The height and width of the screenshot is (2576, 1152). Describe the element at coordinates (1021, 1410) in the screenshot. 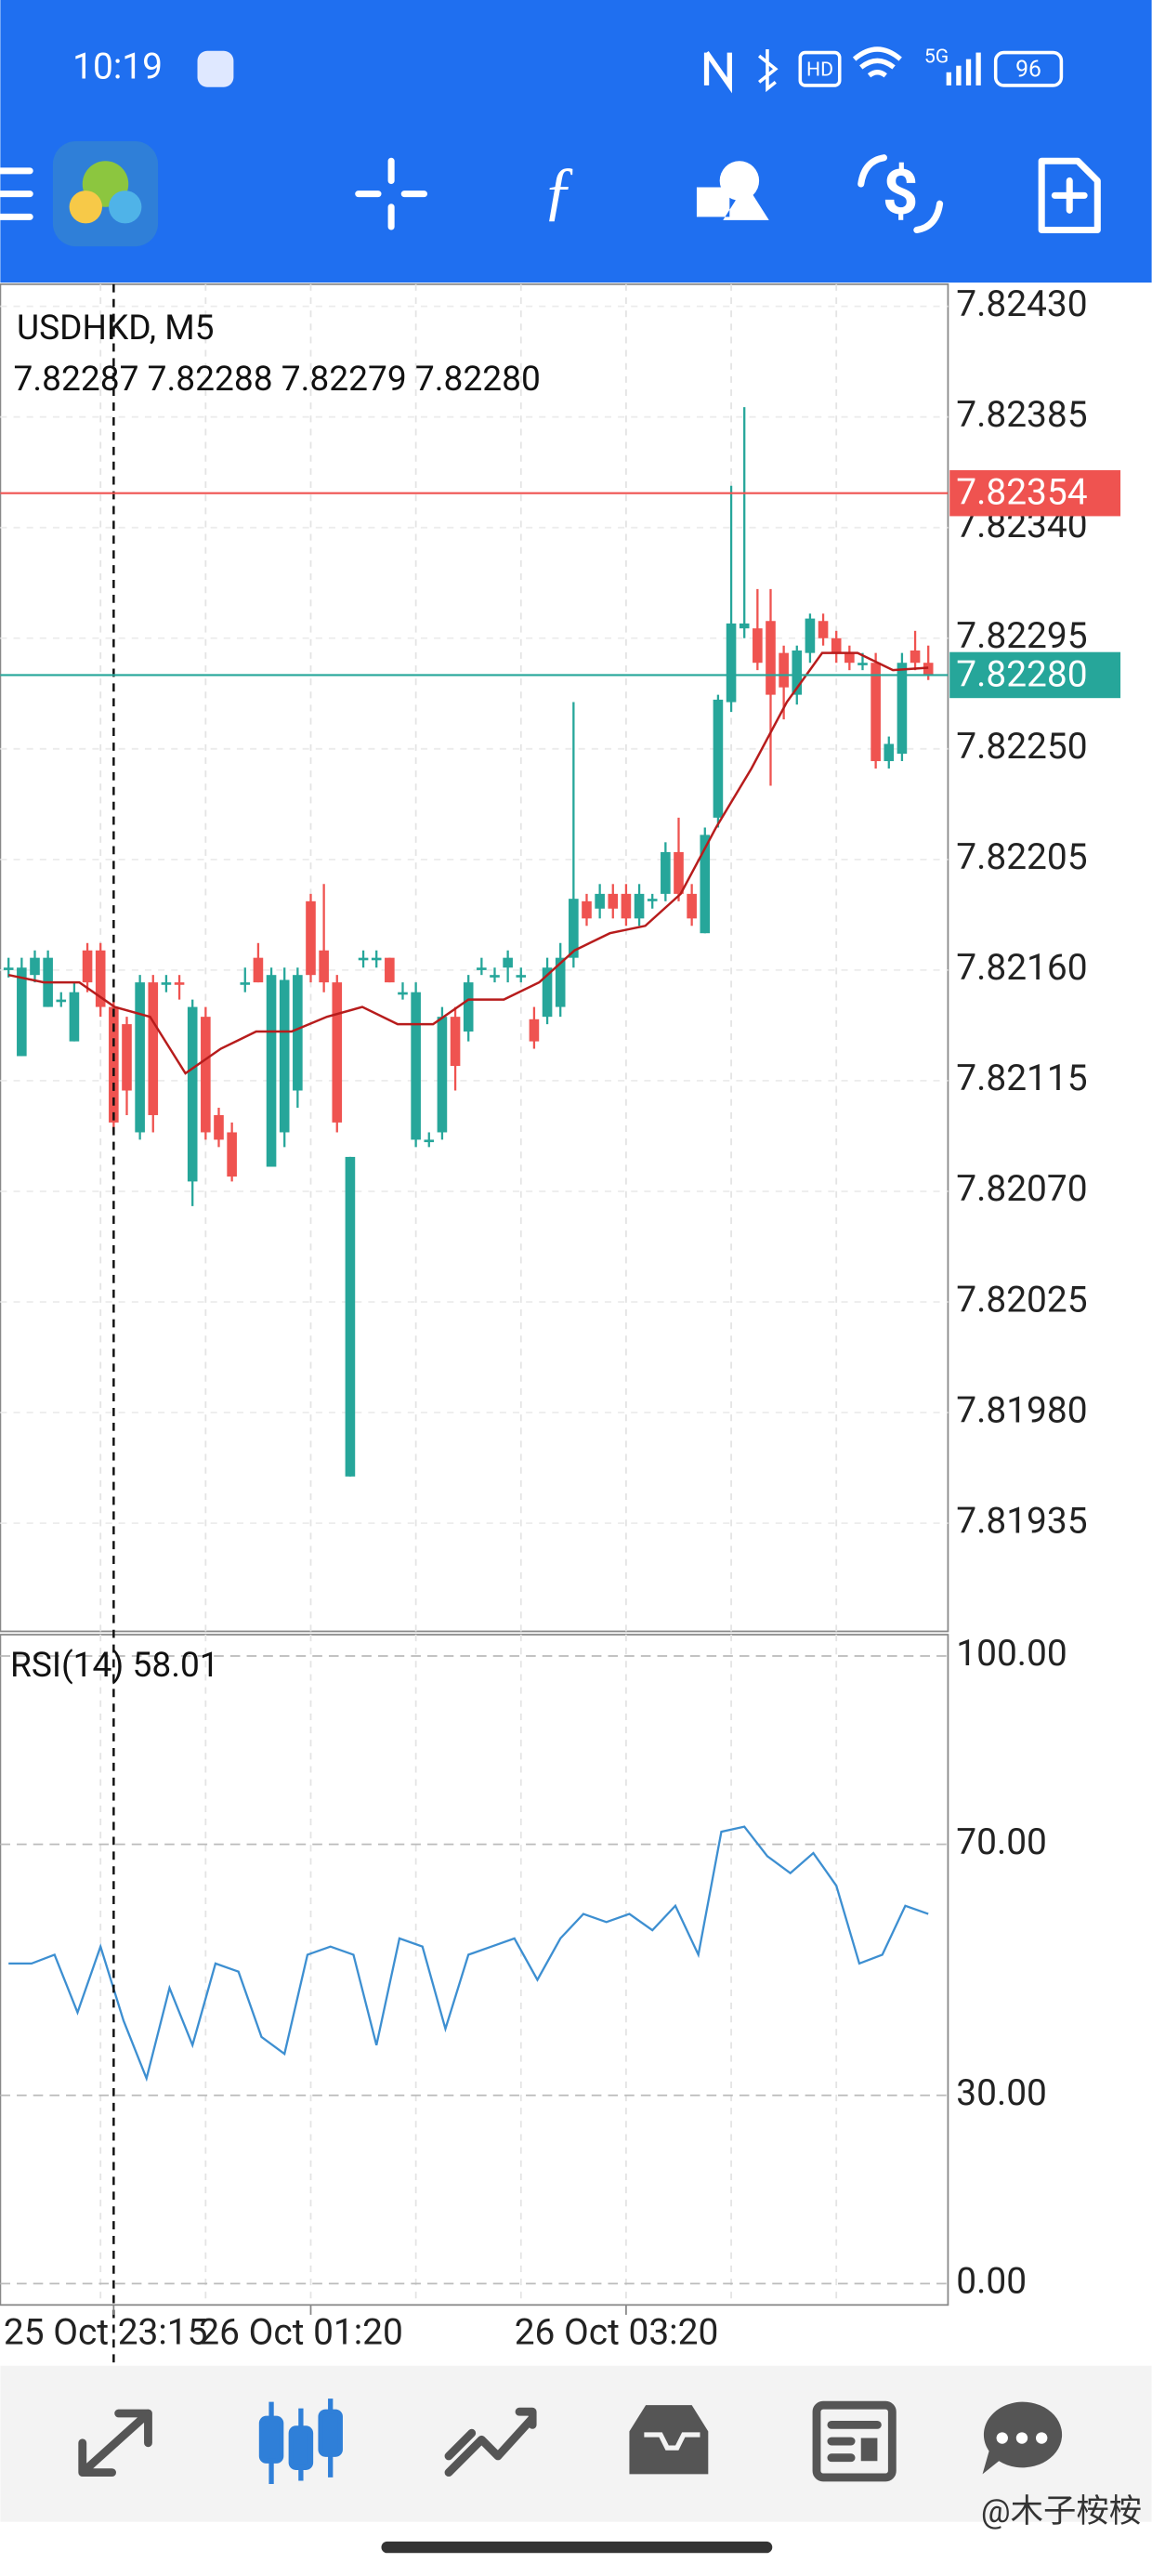

I see `y-tick-label: 7.81980` at that location.